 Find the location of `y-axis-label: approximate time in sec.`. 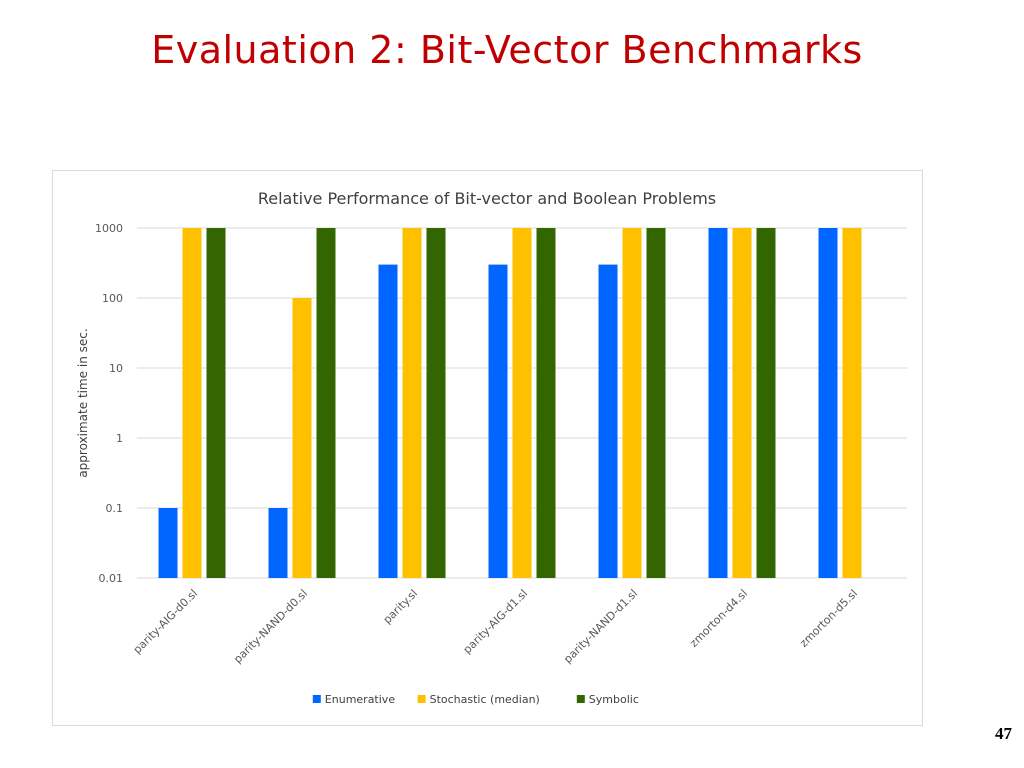

y-axis-label: approximate time in sec. is located at coordinates (83, 402).